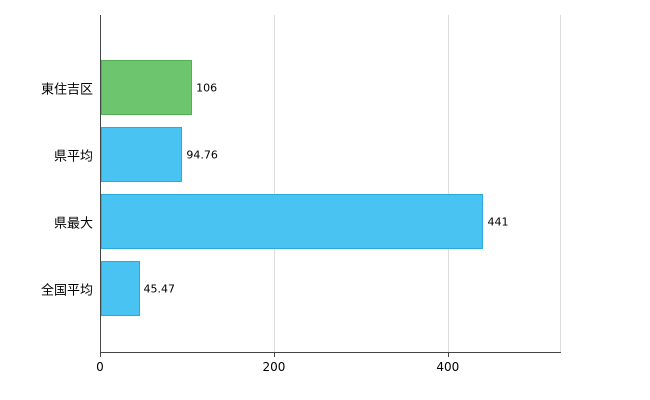  I want to click on value-label: 94.76, so click(202, 154).